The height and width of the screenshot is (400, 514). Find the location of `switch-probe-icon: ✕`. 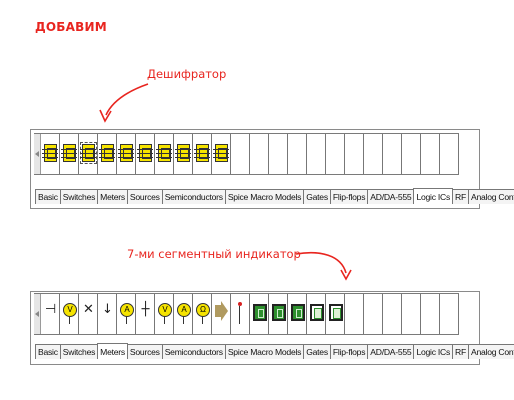

switch-probe-icon: ✕ is located at coordinates (88, 309).